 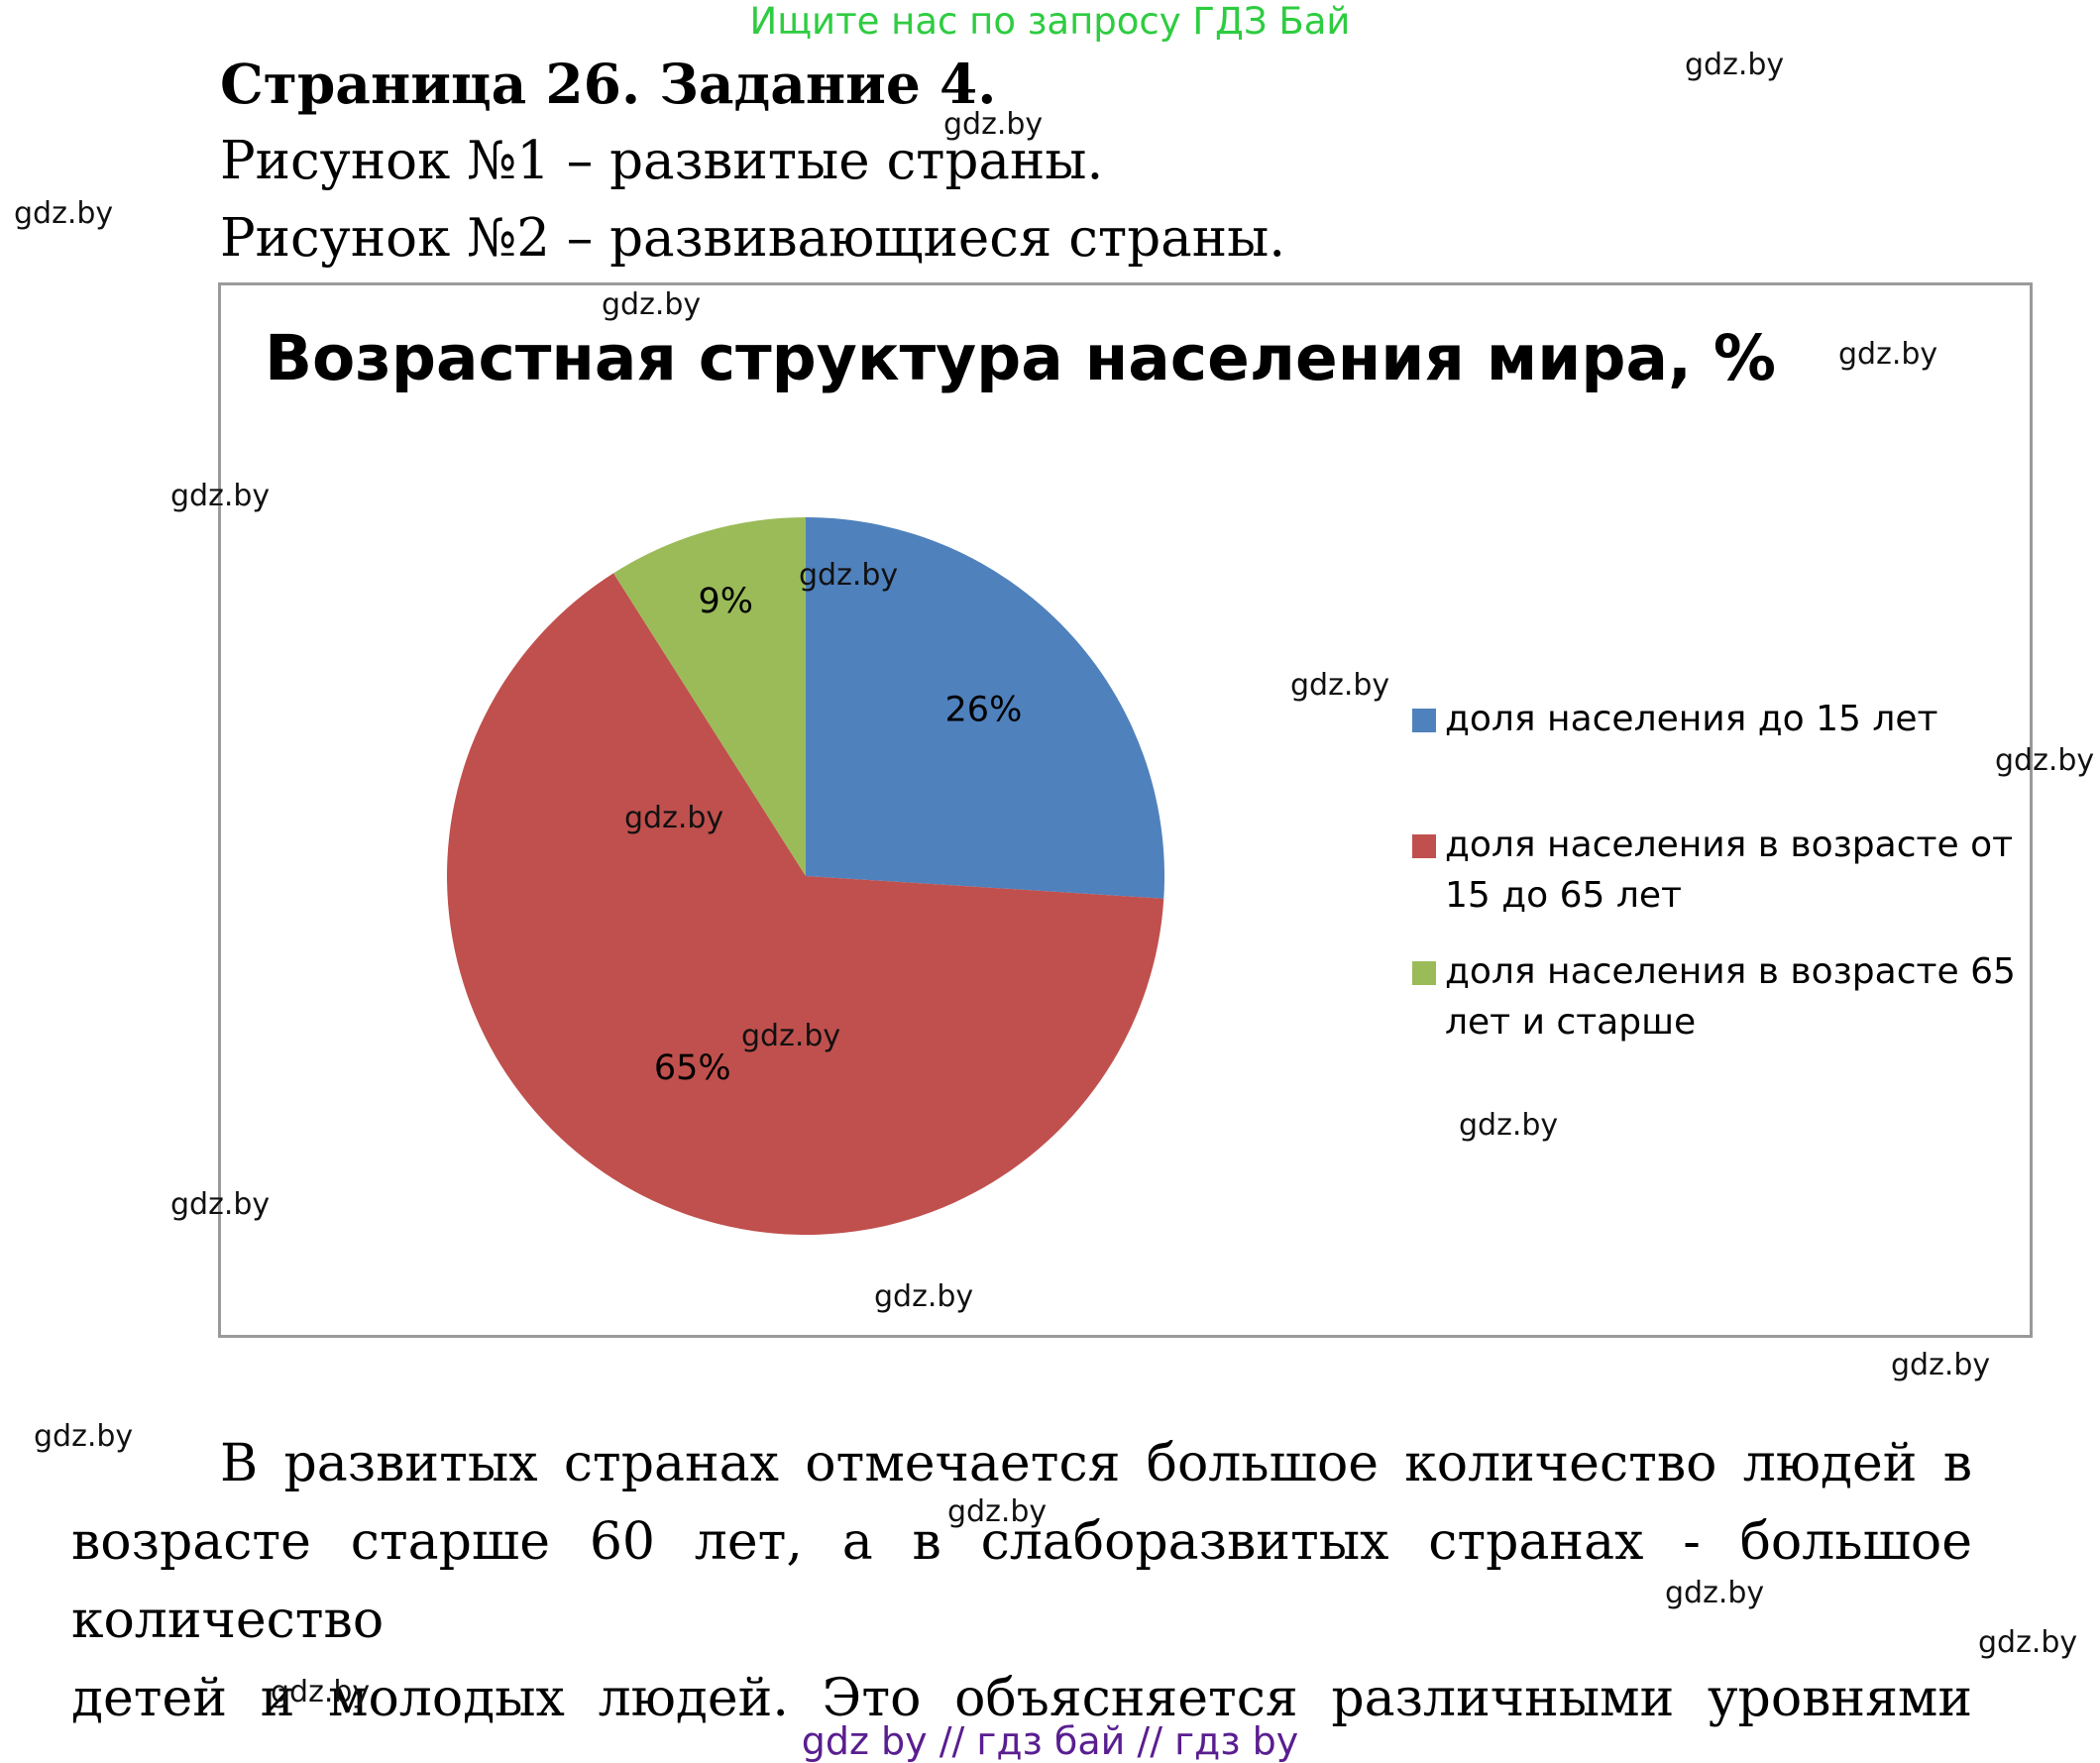 I want to click on chart-title: Возрастная структура населения мира, %, so click(x=1020, y=358).